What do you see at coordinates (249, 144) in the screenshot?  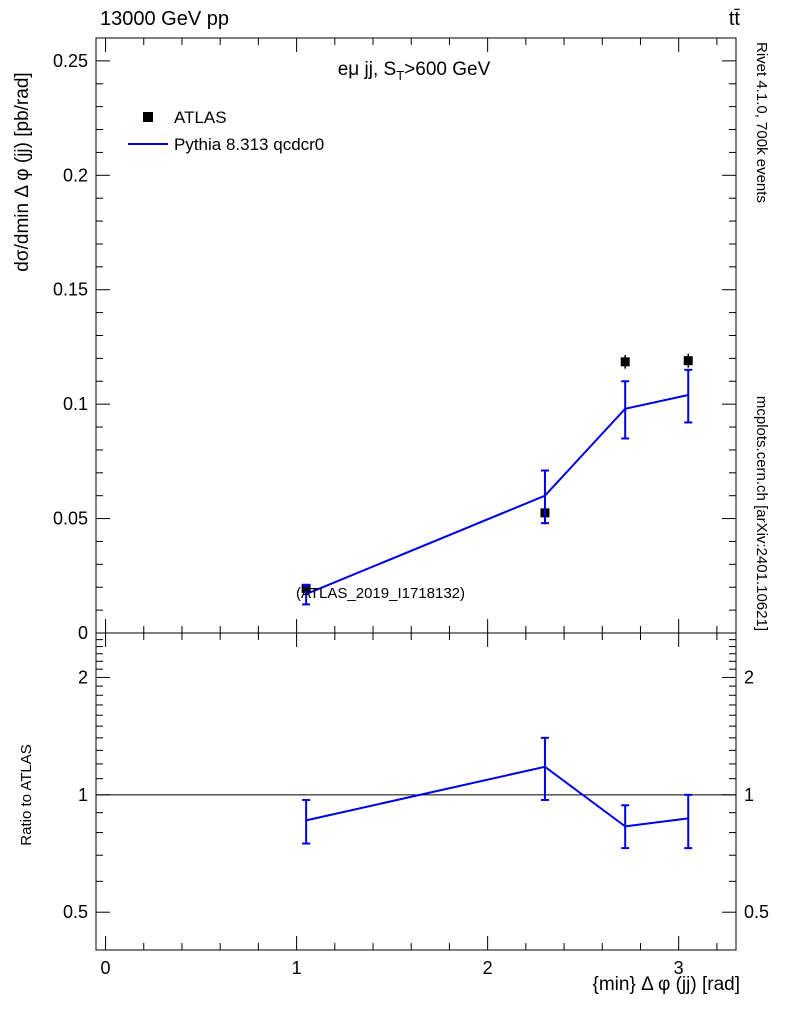 I see `legend-pythia-label: Pythia 8.313 qcdcr0` at bounding box center [249, 144].